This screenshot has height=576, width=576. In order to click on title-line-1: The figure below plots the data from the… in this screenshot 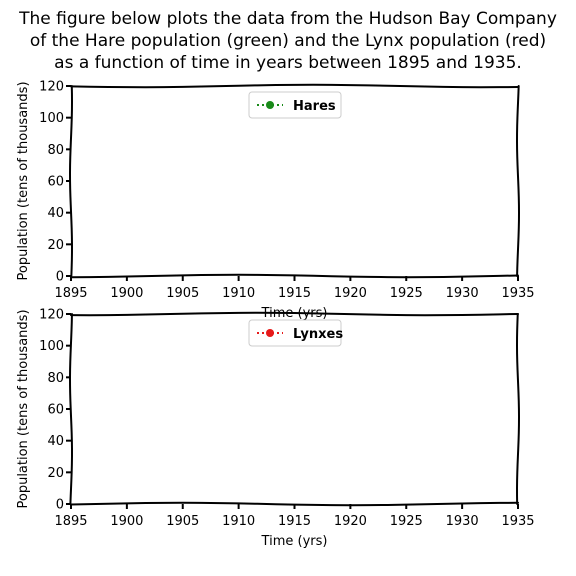, I will do `click(288, 19)`.